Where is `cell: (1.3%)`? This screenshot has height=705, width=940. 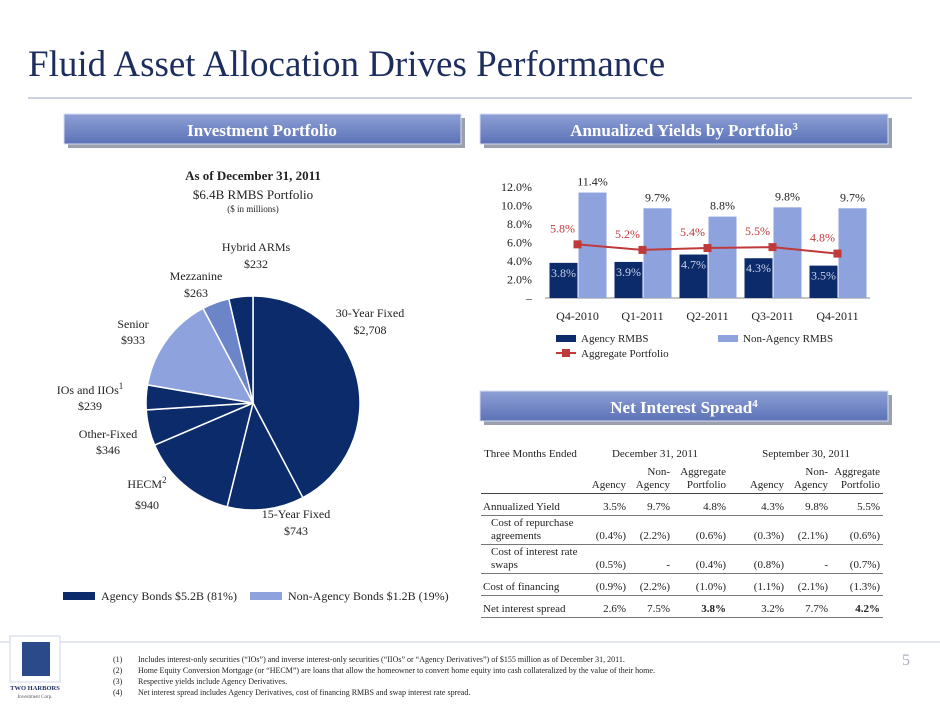
cell: (1.3%) is located at coordinates (857, 584).